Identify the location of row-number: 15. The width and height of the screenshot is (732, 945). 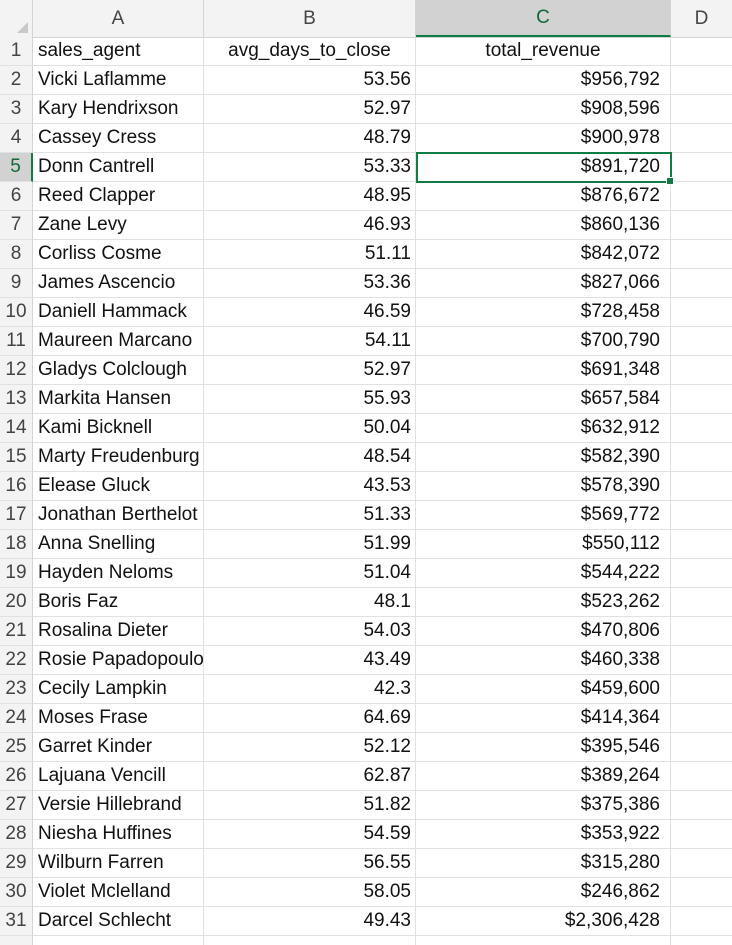
(16, 457).